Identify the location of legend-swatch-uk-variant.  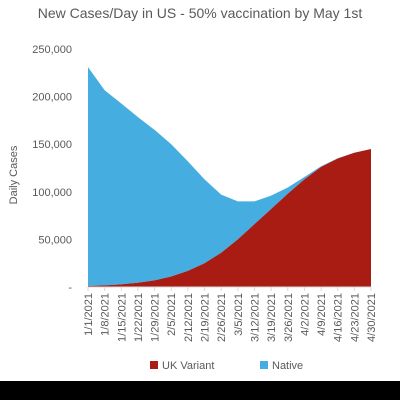
(154, 365).